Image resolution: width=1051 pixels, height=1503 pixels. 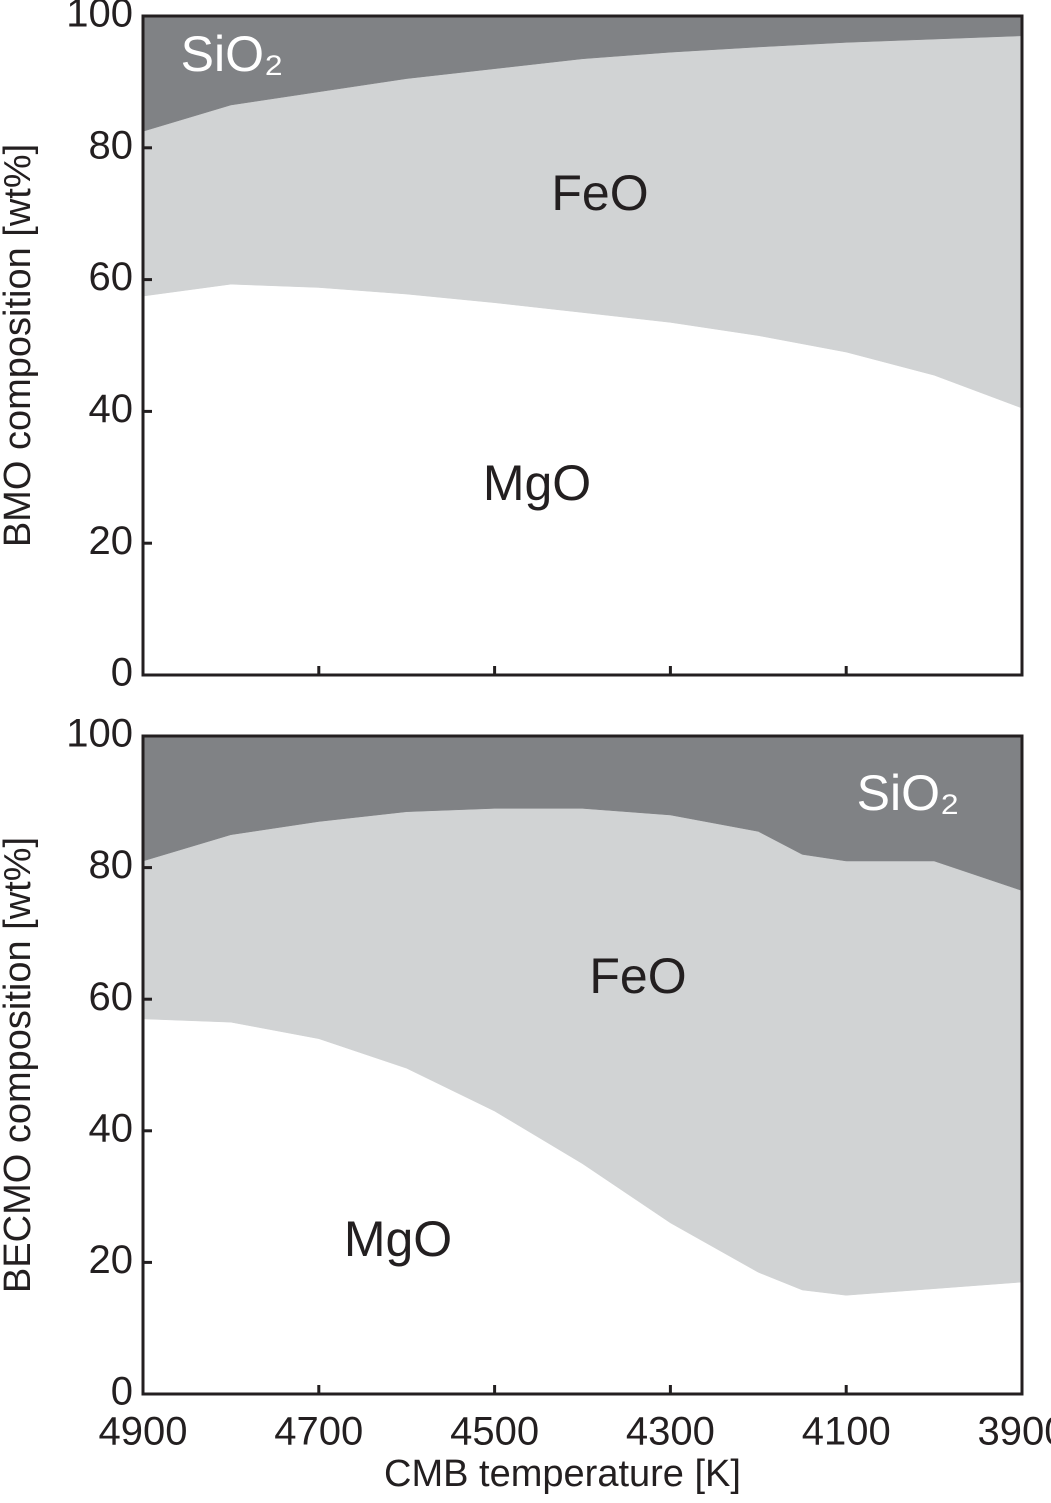 What do you see at coordinates (494, 1432) in the screenshot?
I see `x-tick-label: 4500` at bounding box center [494, 1432].